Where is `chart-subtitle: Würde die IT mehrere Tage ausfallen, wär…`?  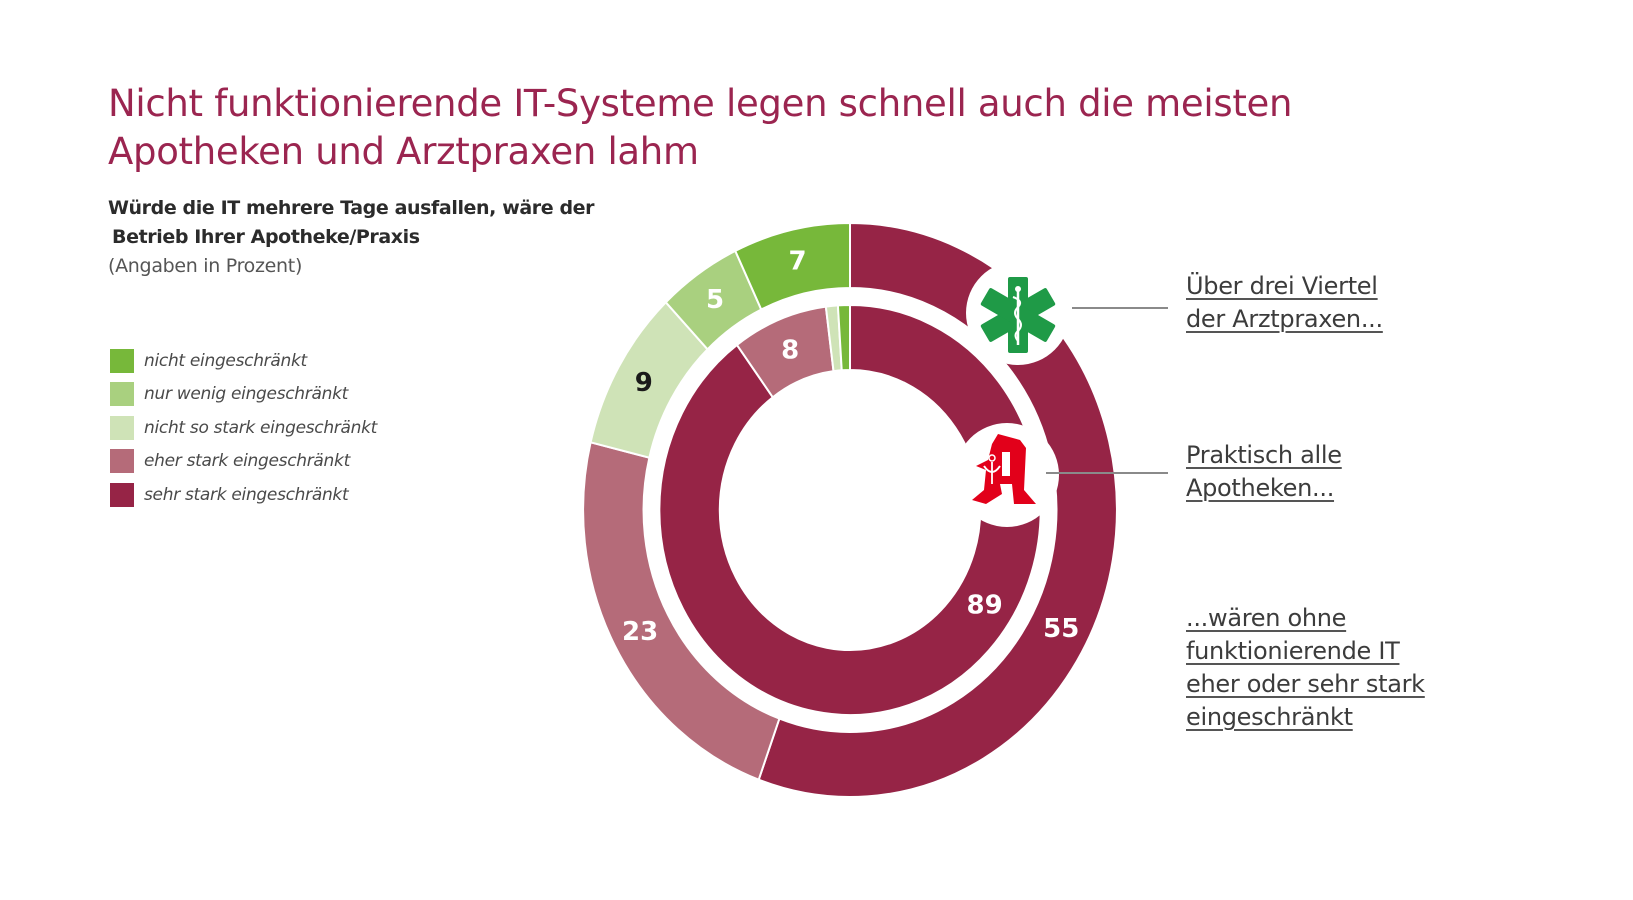 chart-subtitle: Würde die IT mehrere Tage ausfallen, wär… is located at coordinates (368, 223).